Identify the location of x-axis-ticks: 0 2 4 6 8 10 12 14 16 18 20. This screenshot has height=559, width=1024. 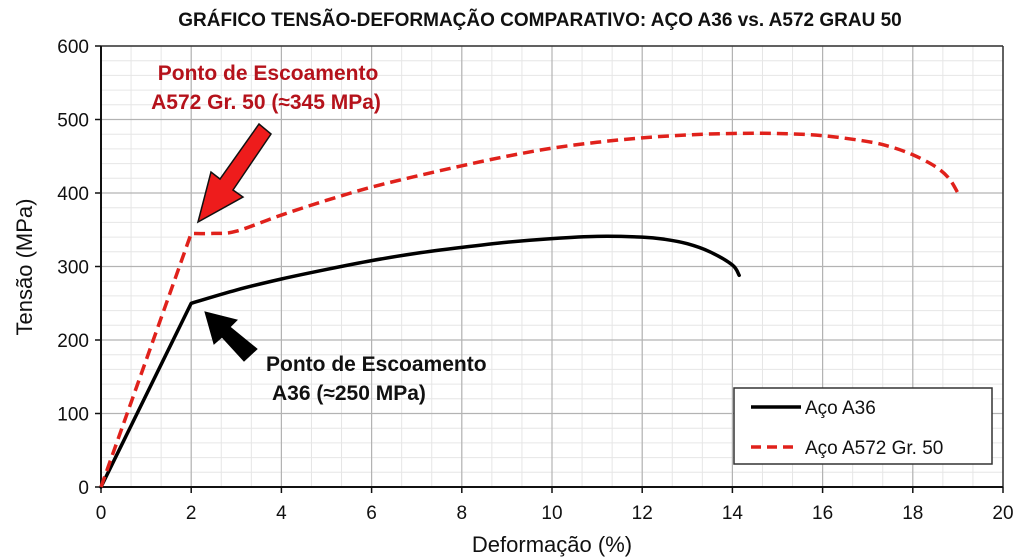
(555, 505).